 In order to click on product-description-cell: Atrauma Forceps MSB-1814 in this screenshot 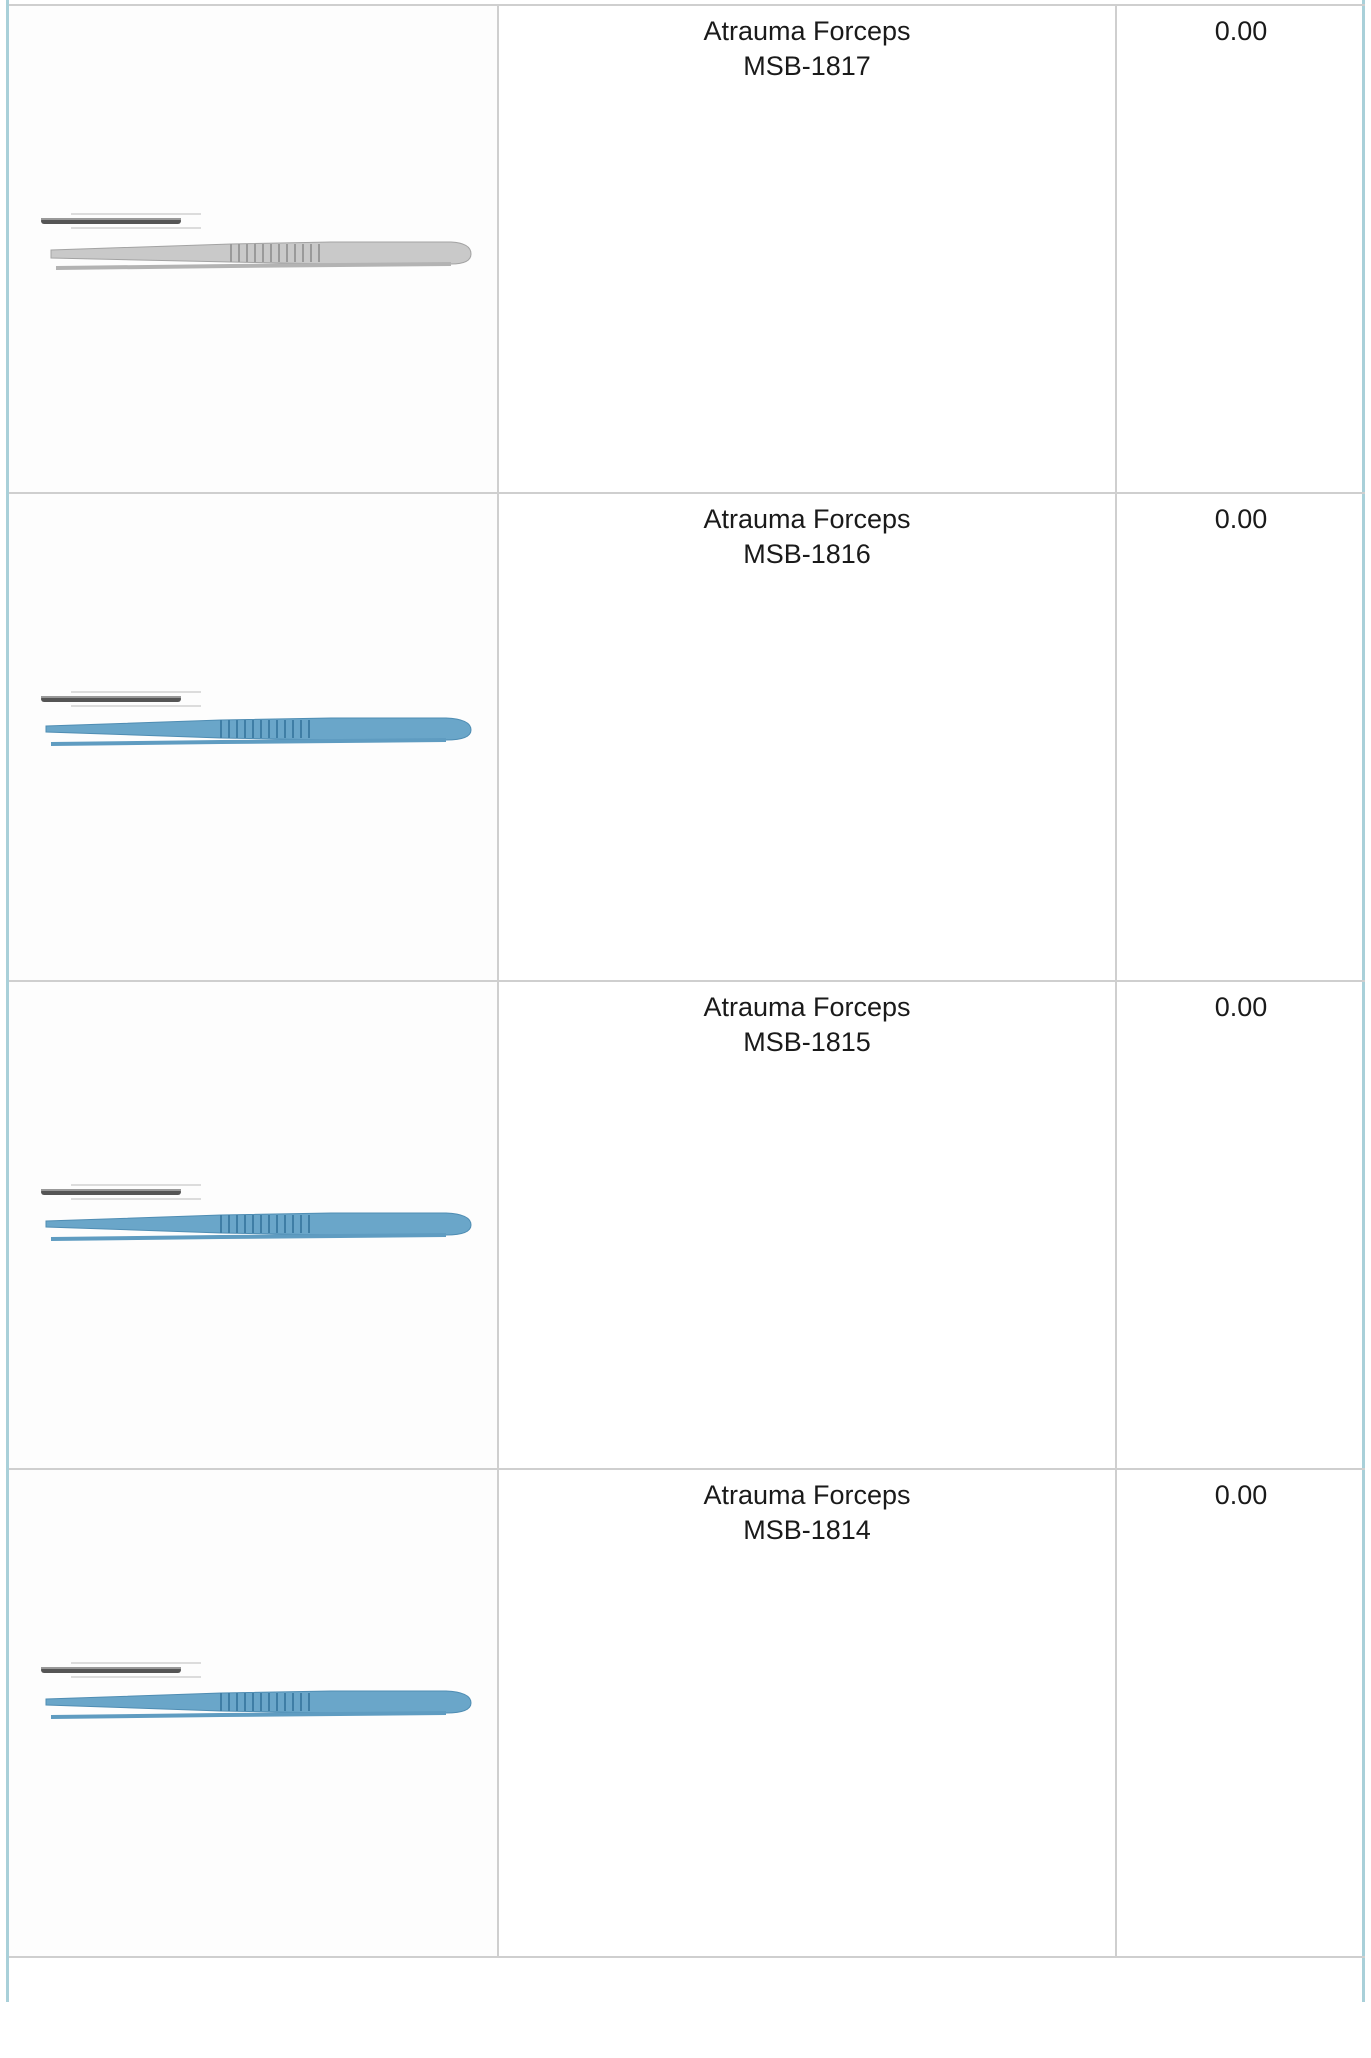, I will do `click(808, 1713)`.